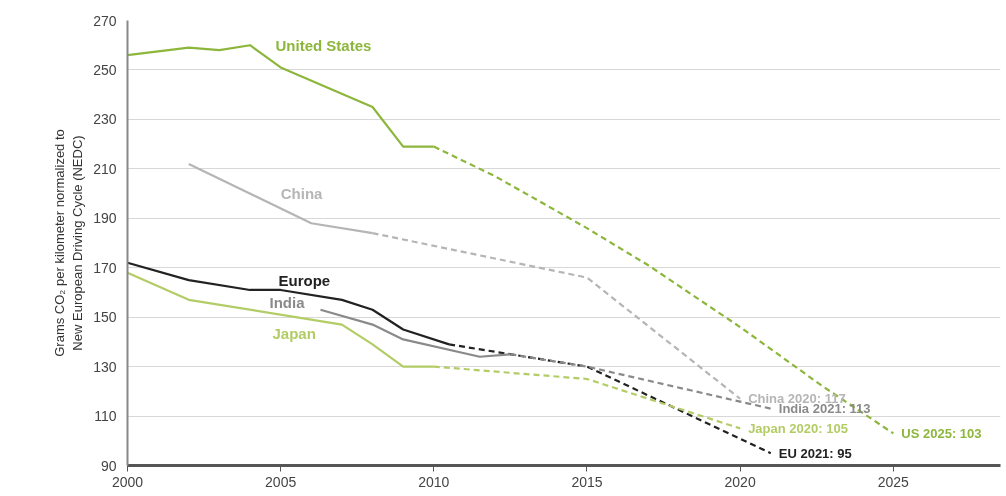 This screenshot has height=496, width=1006. Describe the element at coordinates (105, 317) in the screenshot. I see `y-tick-label: 150` at that location.